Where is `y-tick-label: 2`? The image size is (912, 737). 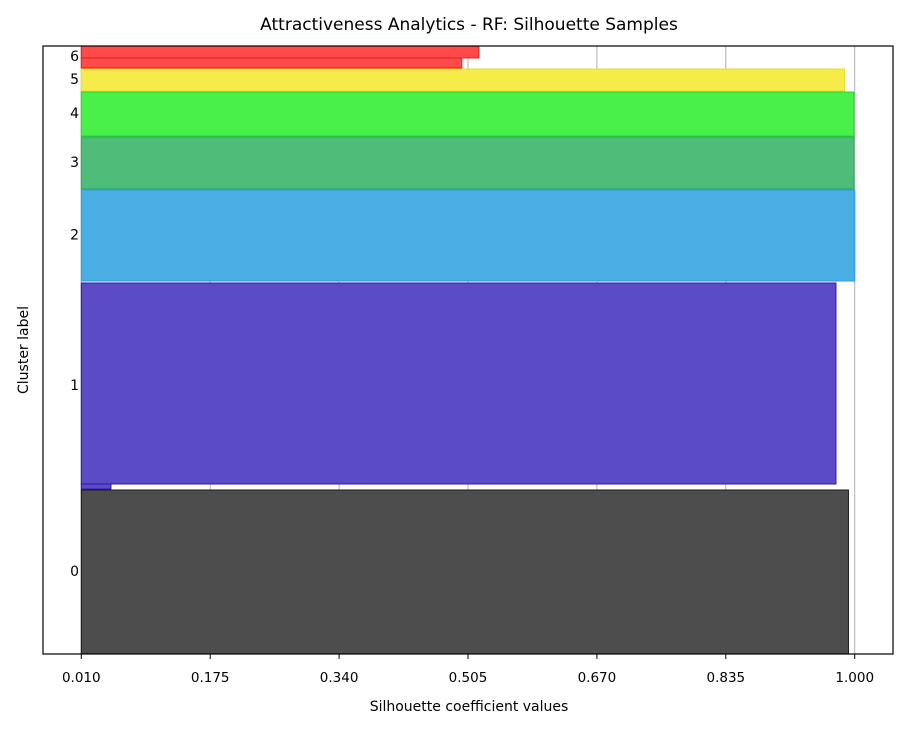 y-tick-label: 2 is located at coordinates (74, 236).